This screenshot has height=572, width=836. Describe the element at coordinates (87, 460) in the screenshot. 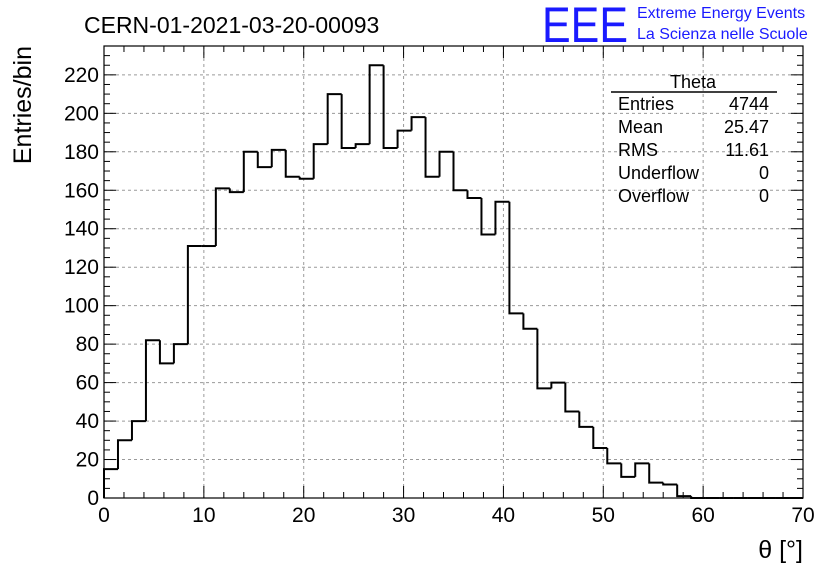

I see `y-tick-label: 20` at that location.